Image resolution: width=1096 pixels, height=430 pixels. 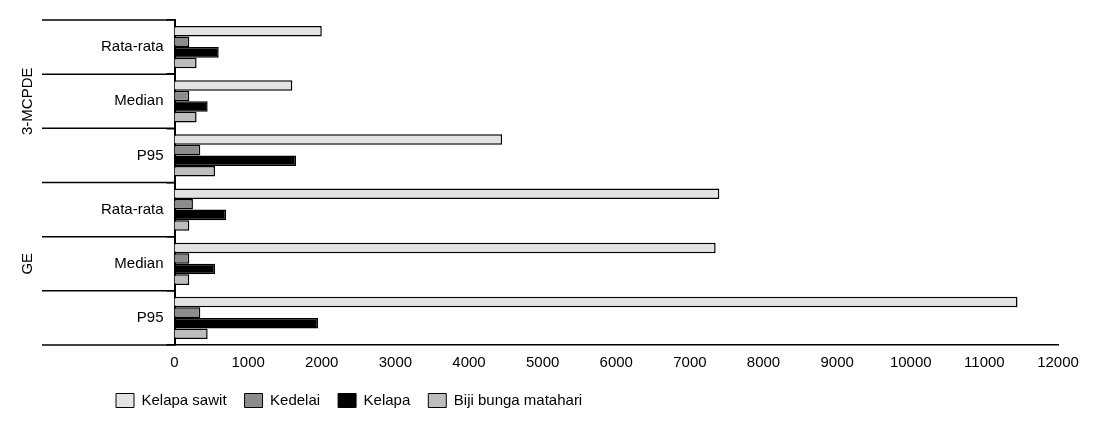 What do you see at coordinates (1058, 362) in the screenshot?
I see `x-tick-label: 12000` at bounding box center [1058, 362].